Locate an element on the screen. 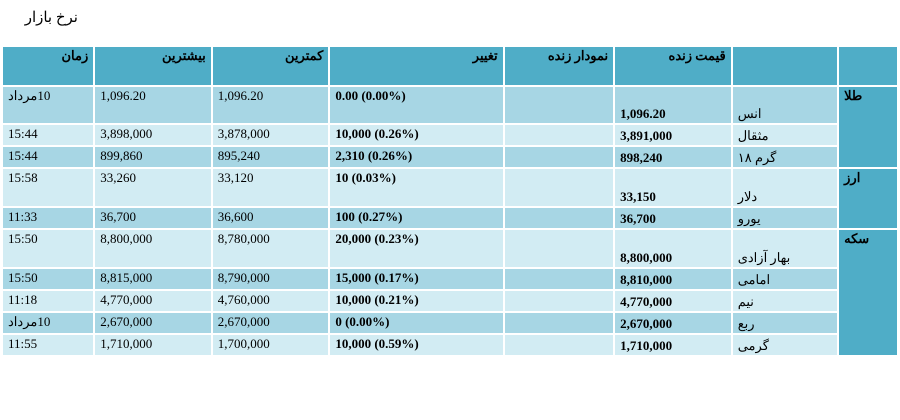  low-cell: 8,780,000 is located at coordinates (270, 248).